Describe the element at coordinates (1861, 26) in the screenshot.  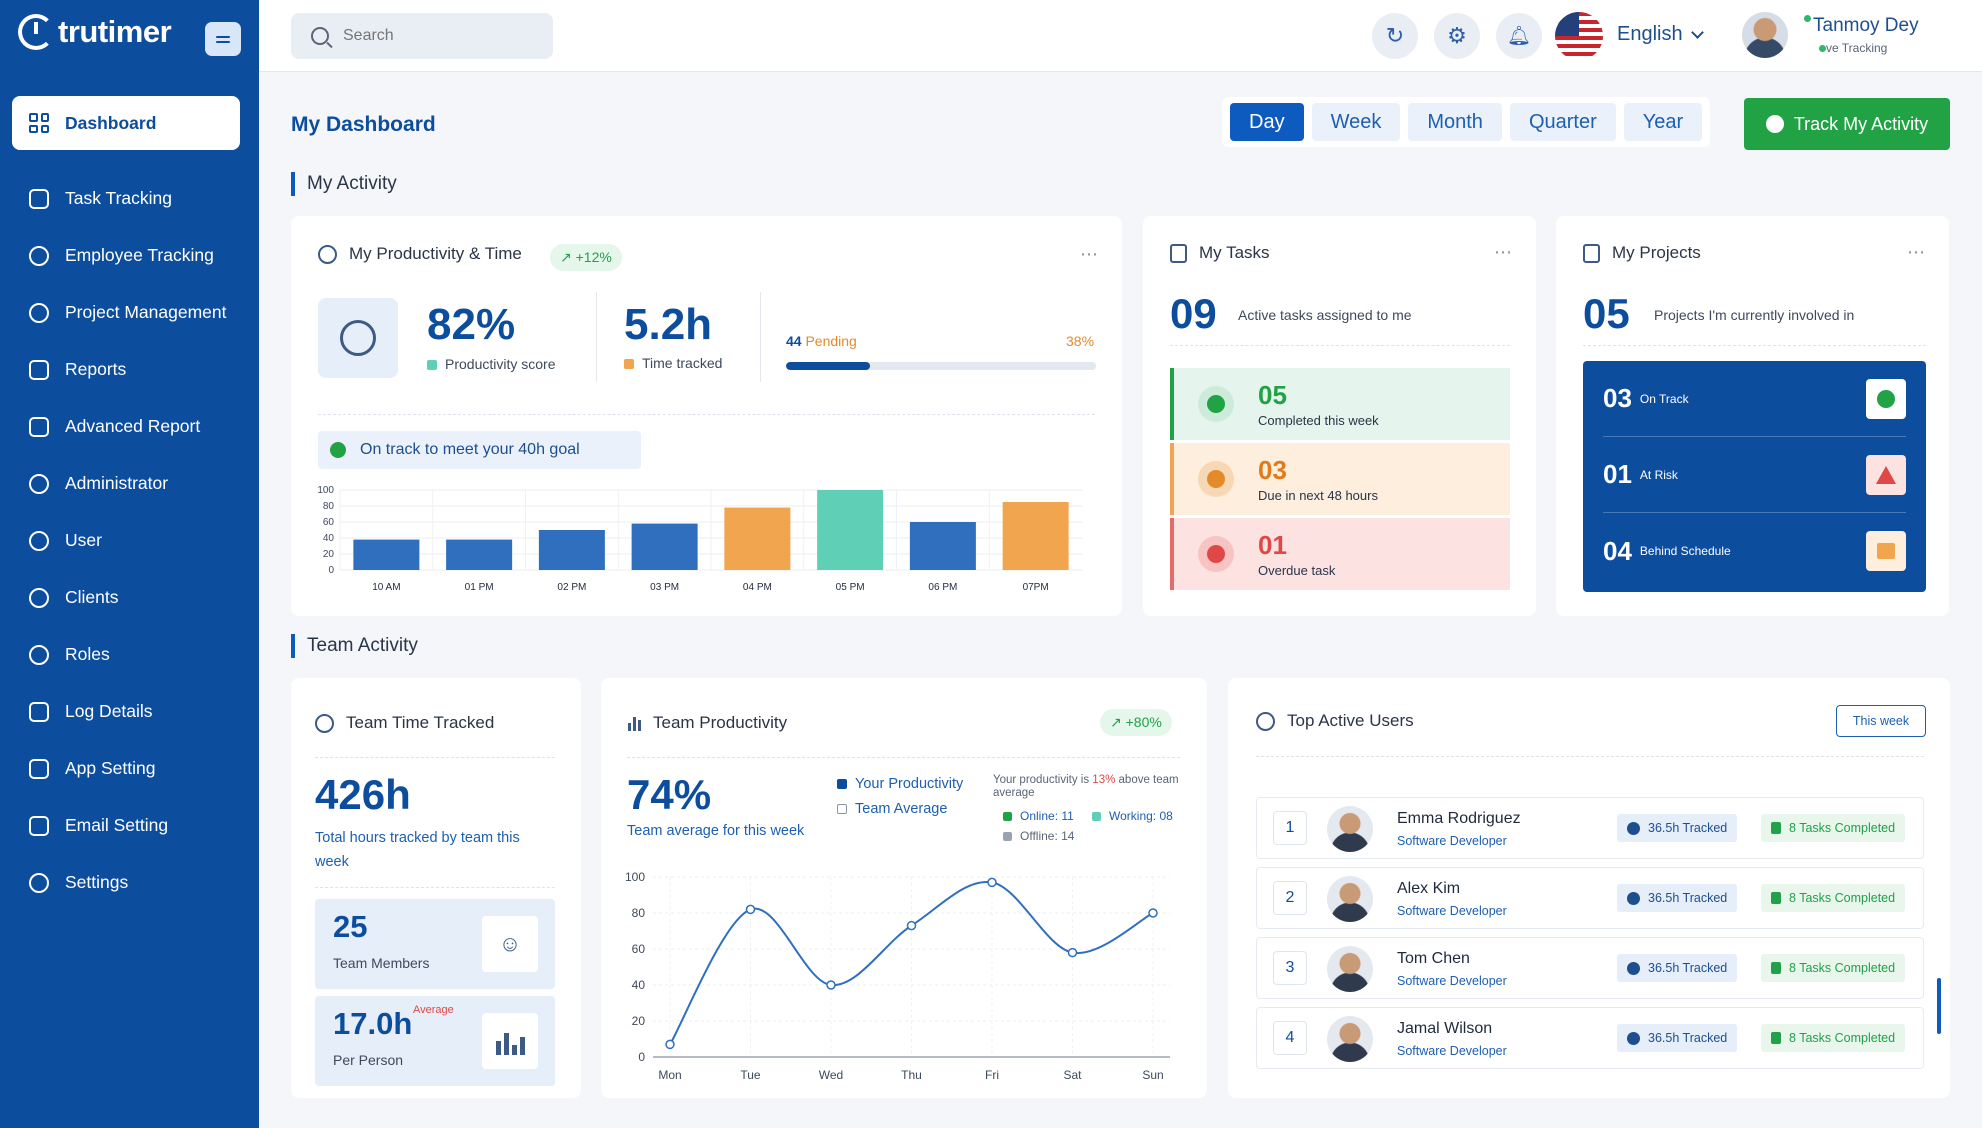
I see `user-name: Tanmoy Dey` at that location.